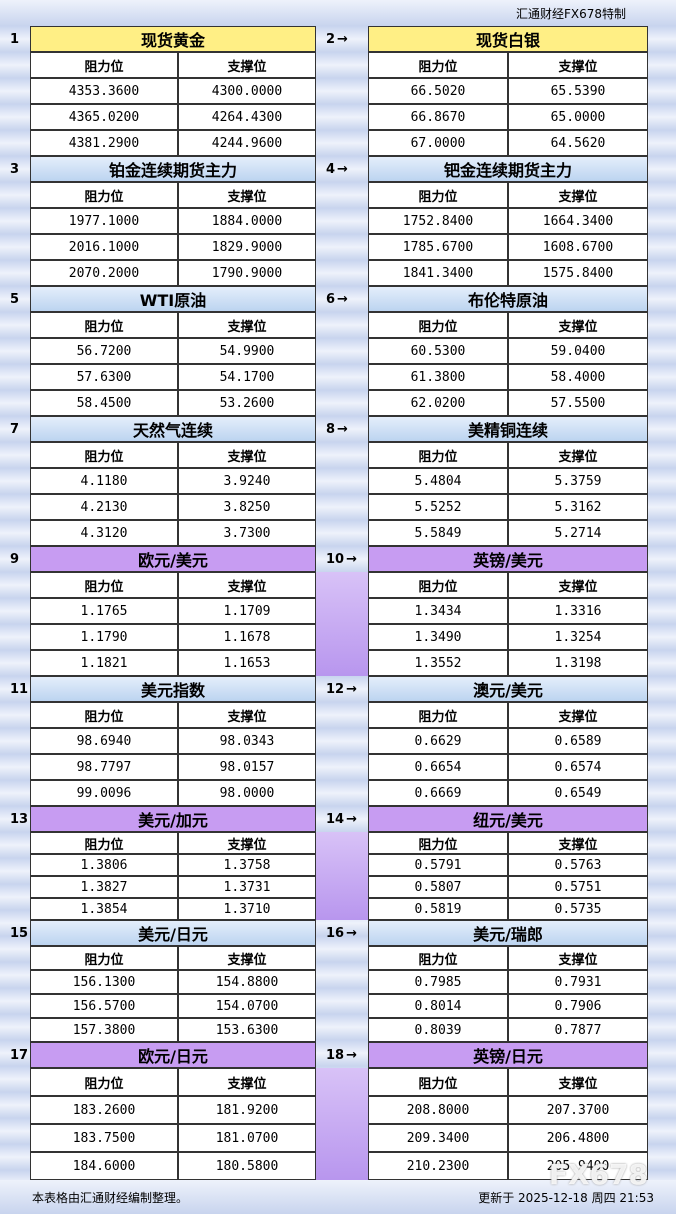 Image resolution: width=676 pixels, height=1214 pixels. What do you see at coordinates (438, 533) in the screenshot?
I see `resistance-value: 5.5849` at bounding box center [438, 533].